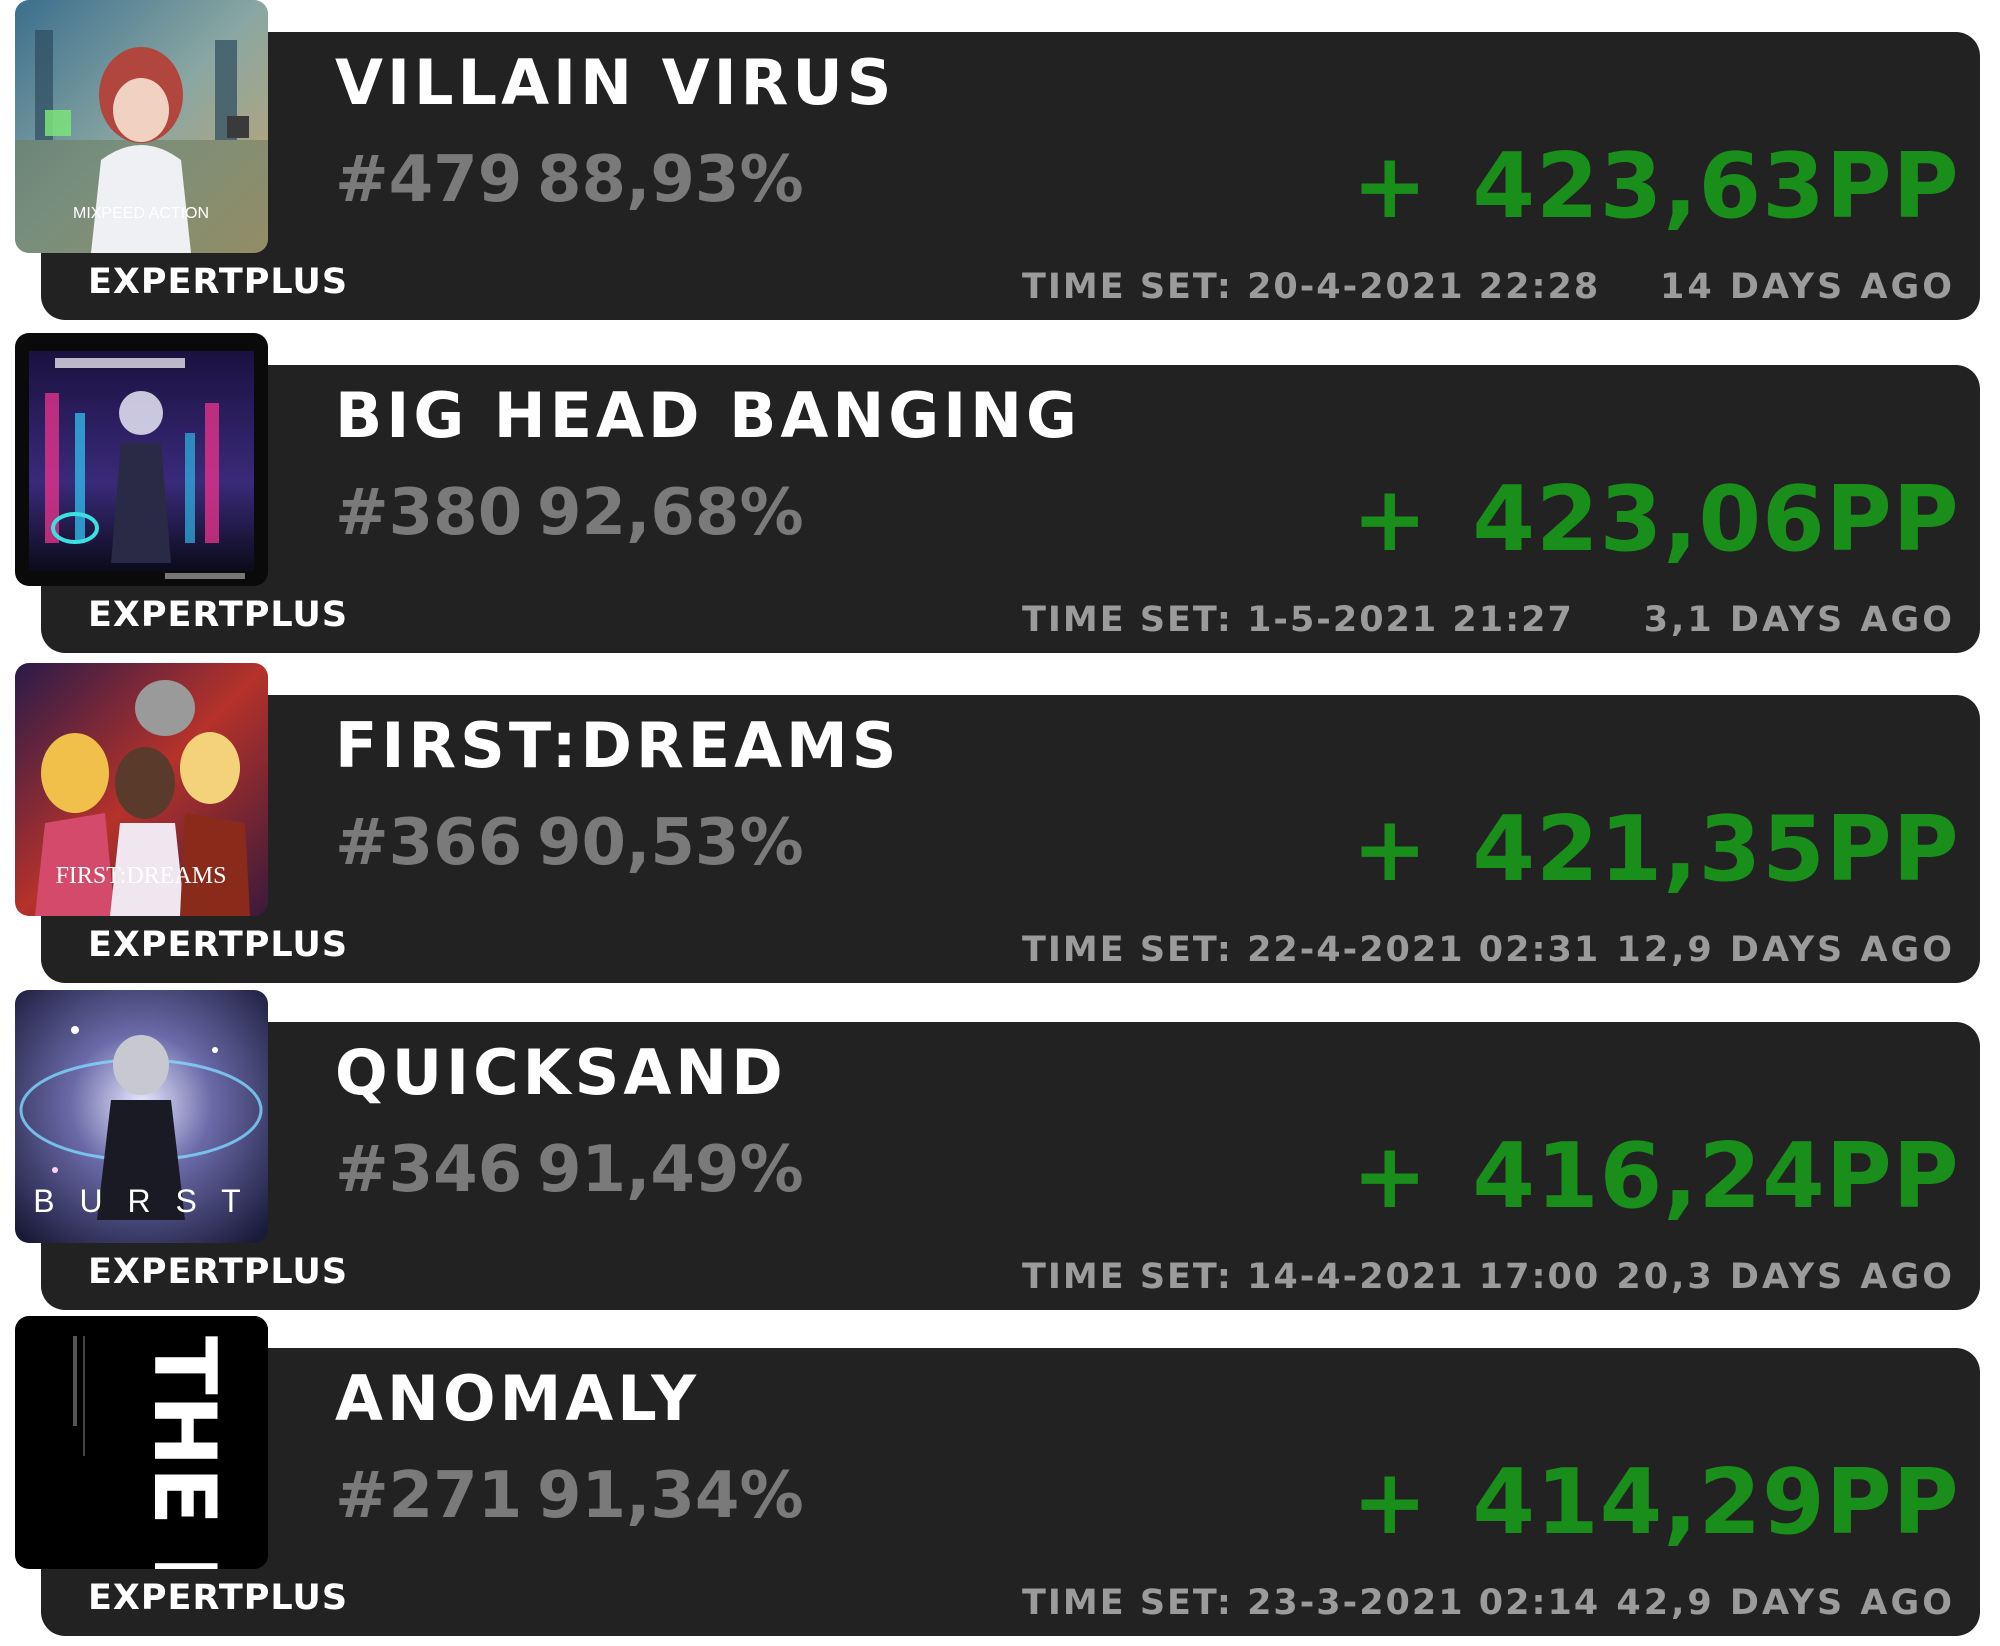 The width and height of the screenshot is (2000, 1646). What do you see at coordinates (1716, 1502) in the screenshot?
I see `pp-value: 414,29PP` at bounding box center [1716, 1502].